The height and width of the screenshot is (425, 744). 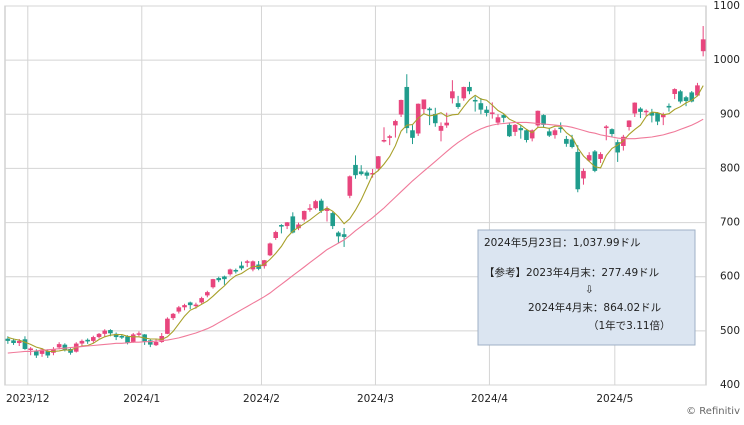 I want to click on annotation-box, so click(x=586, y=287).